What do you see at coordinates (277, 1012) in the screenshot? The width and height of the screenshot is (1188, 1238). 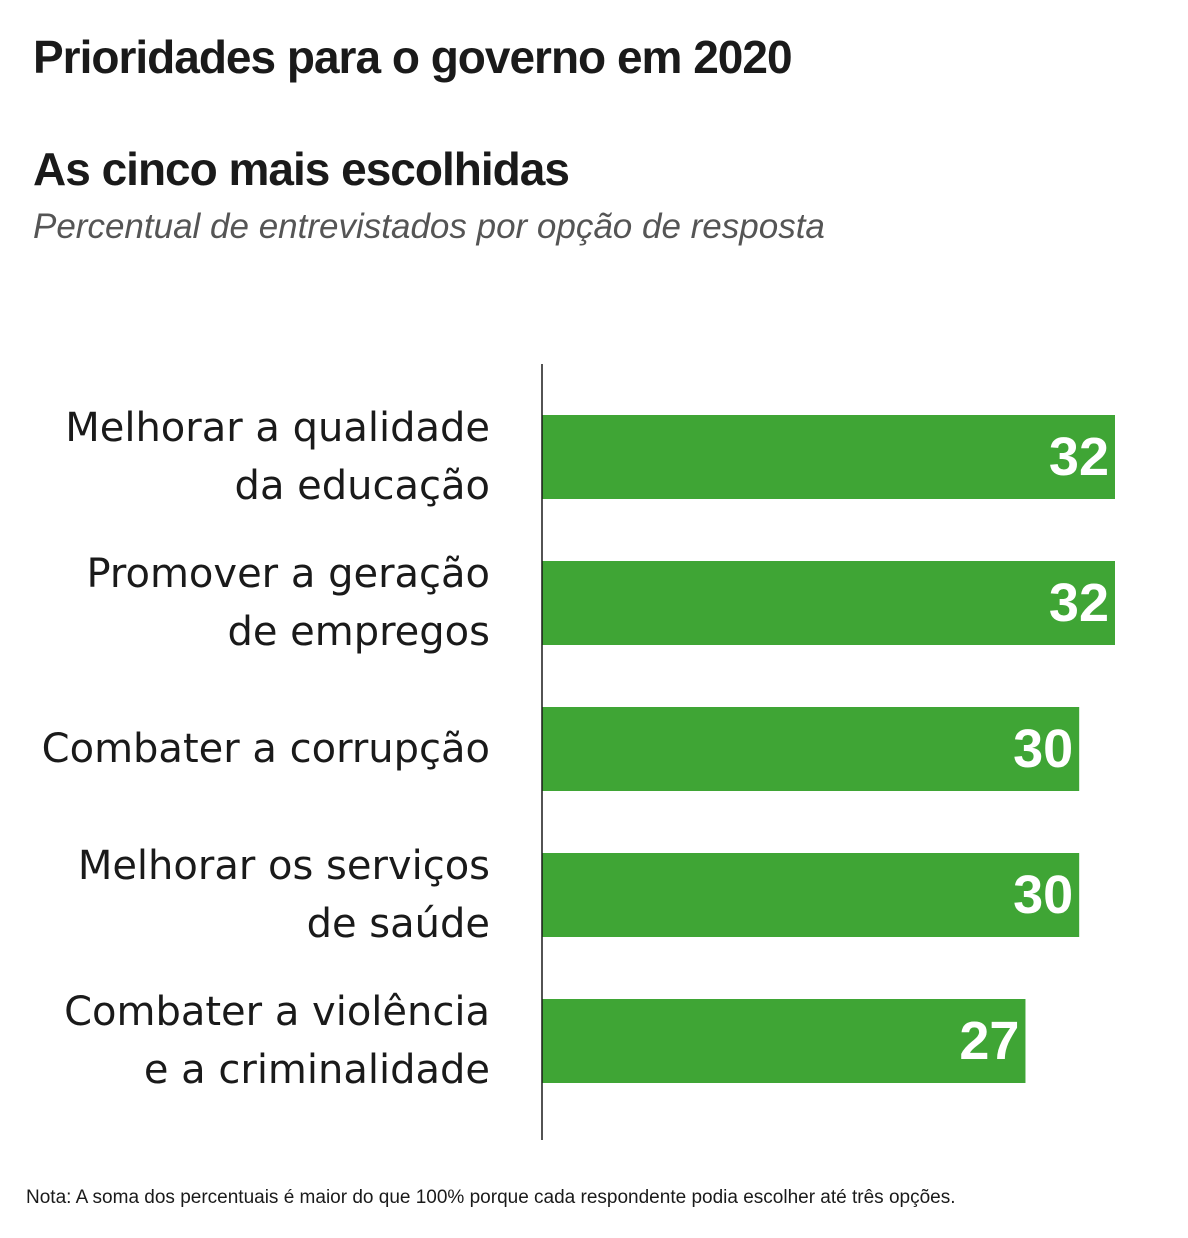 I see `category-label-5-line-1: Combater a violência` at bounding box center [277, 1012].